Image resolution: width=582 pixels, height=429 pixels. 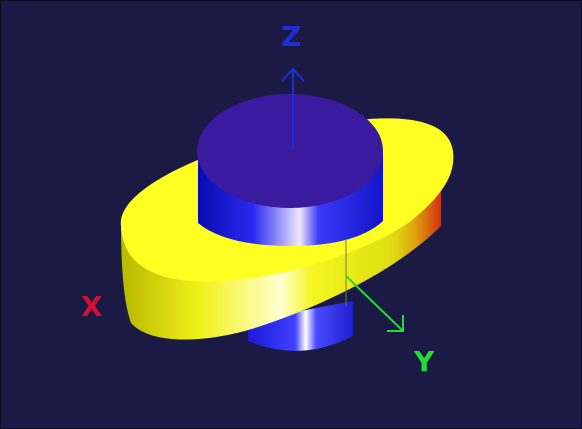 I want to click on cylinder-lower, so click(x=300, y=326).